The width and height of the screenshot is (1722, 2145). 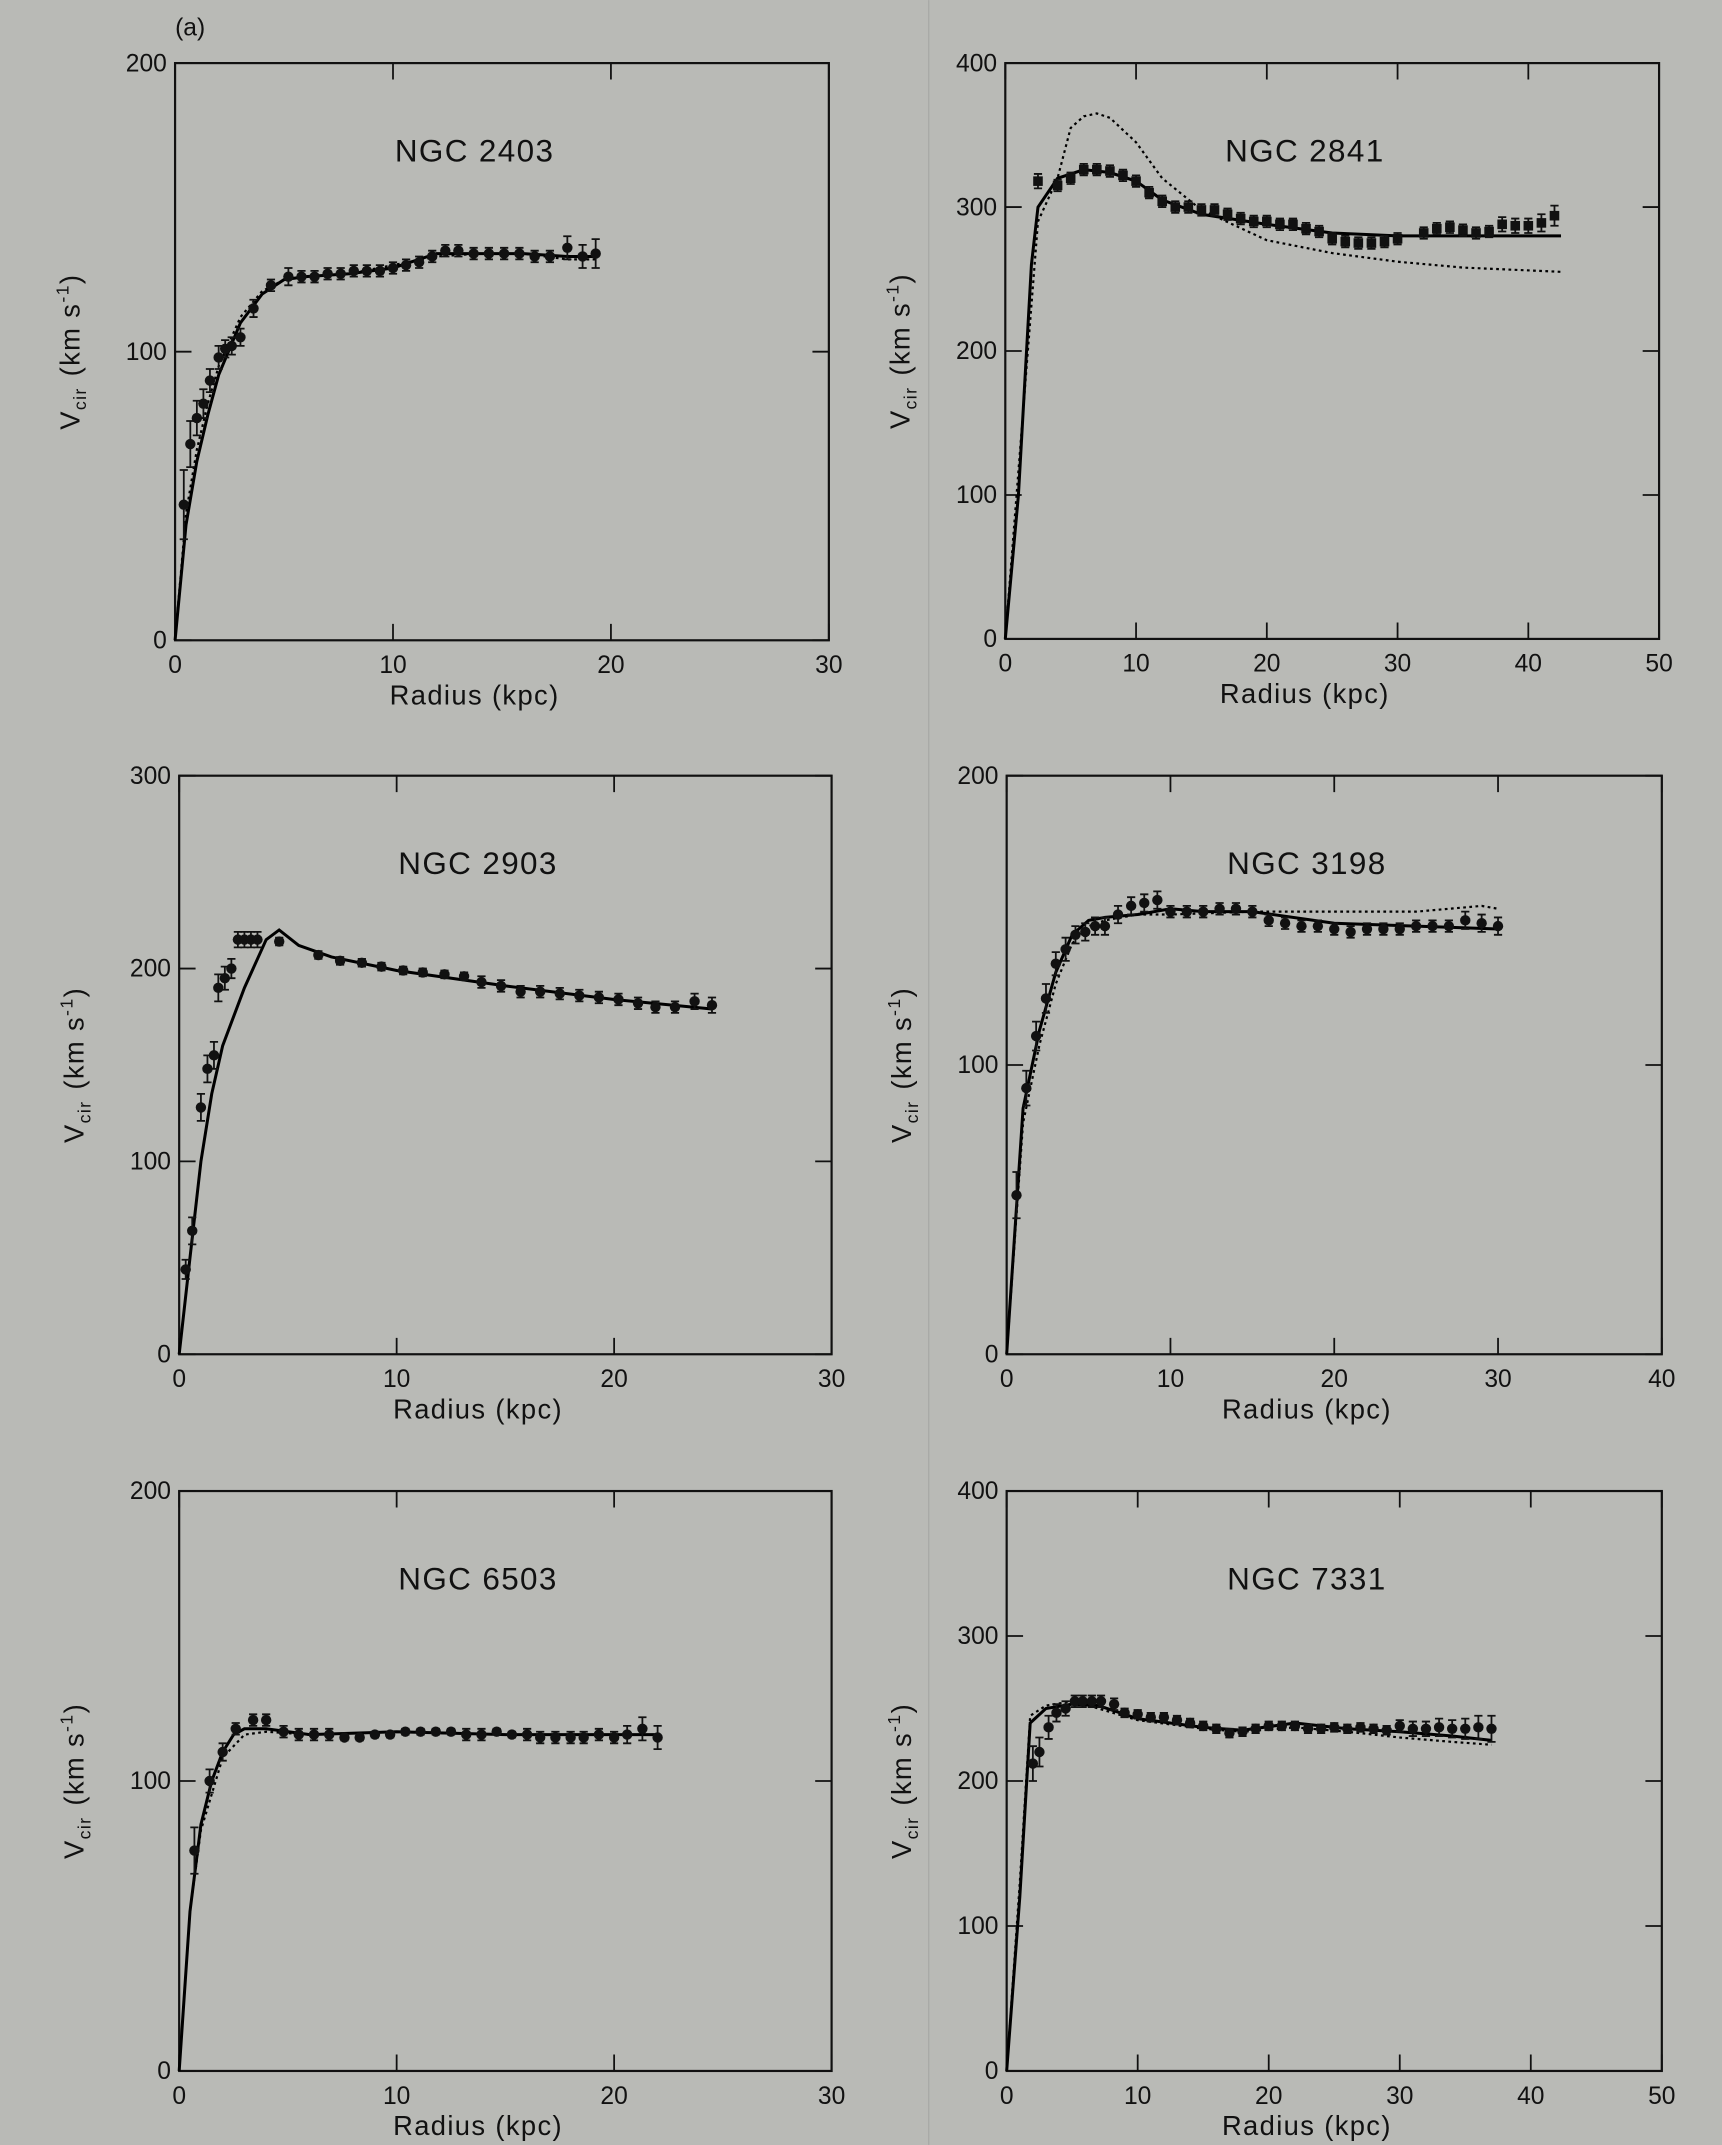 I want to click on plot-frame, so click(x=505, y=1065).